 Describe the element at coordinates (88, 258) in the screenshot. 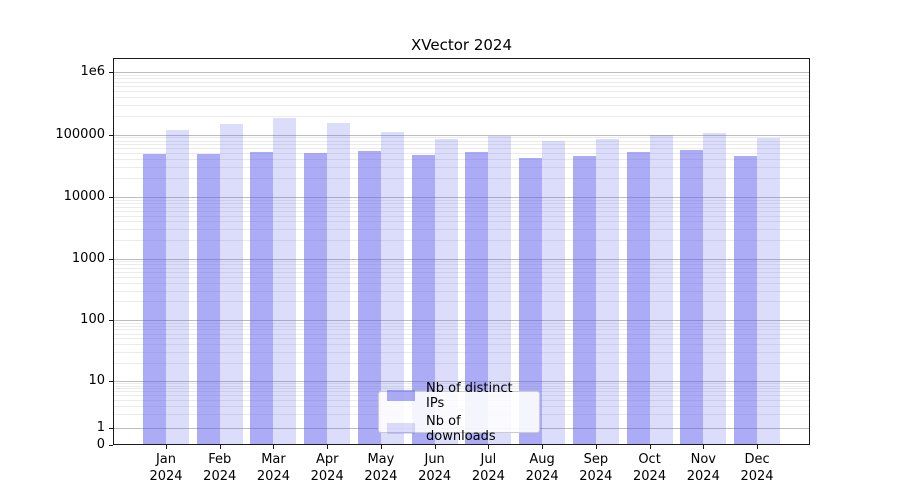

I see `y-tick-label: 1000` at that location.